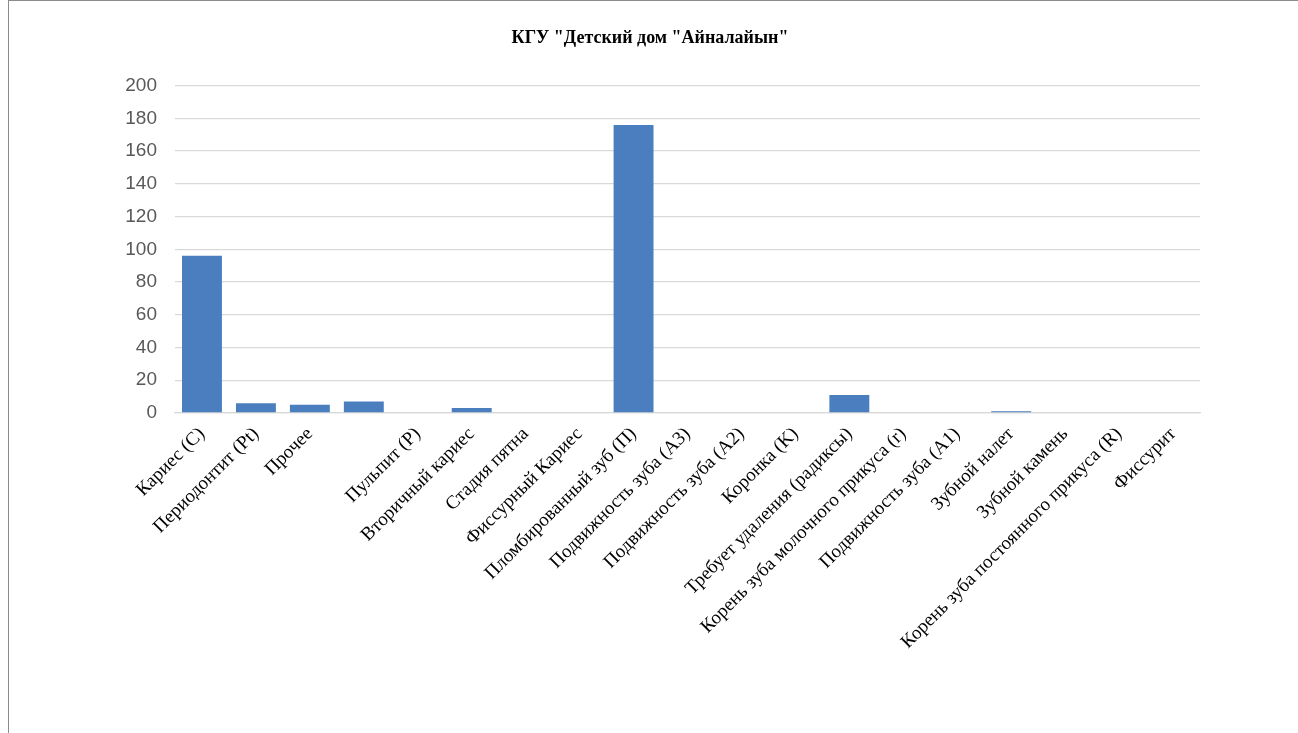  Describe the element at coordinates (146, 314) in the screenshot. I see `y-tick-label: 60` at that location.